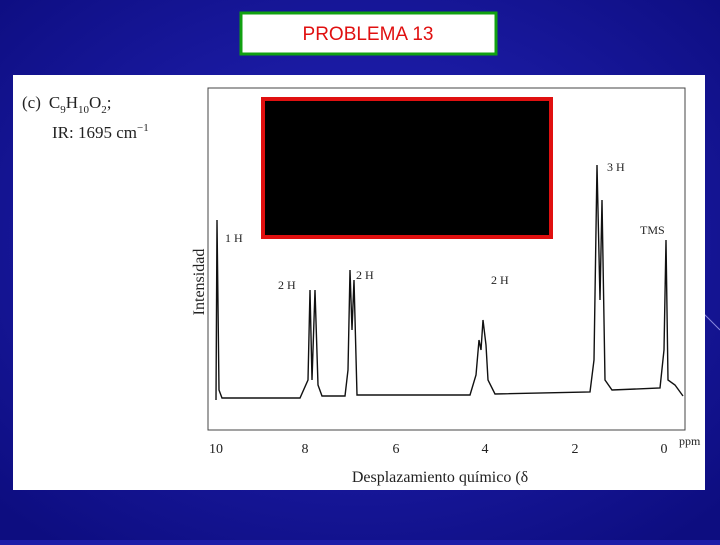 This screenshot has height=545, width=720. I want to click on peak-label: 3 H, so click(616, 167).